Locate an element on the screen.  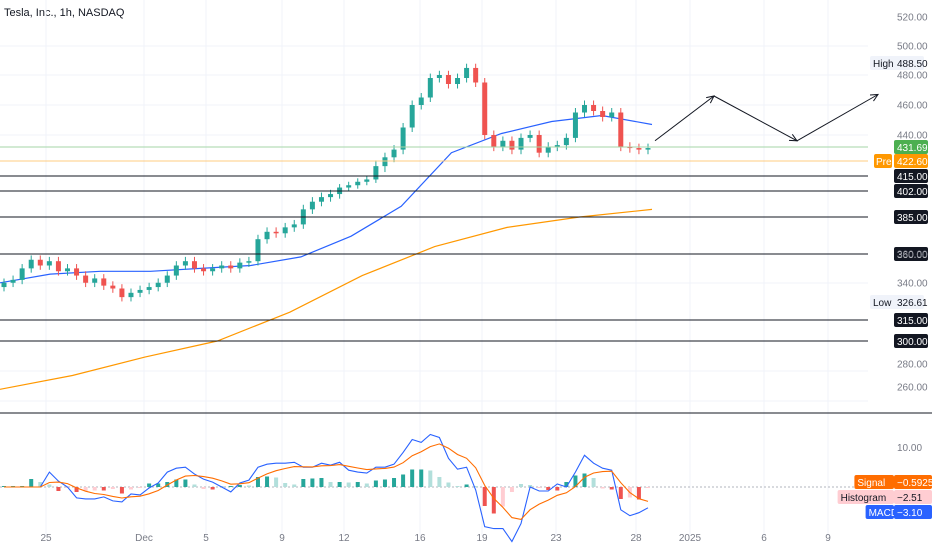
price-axis-tick: 480.00 is located at coordinates (912, 76).